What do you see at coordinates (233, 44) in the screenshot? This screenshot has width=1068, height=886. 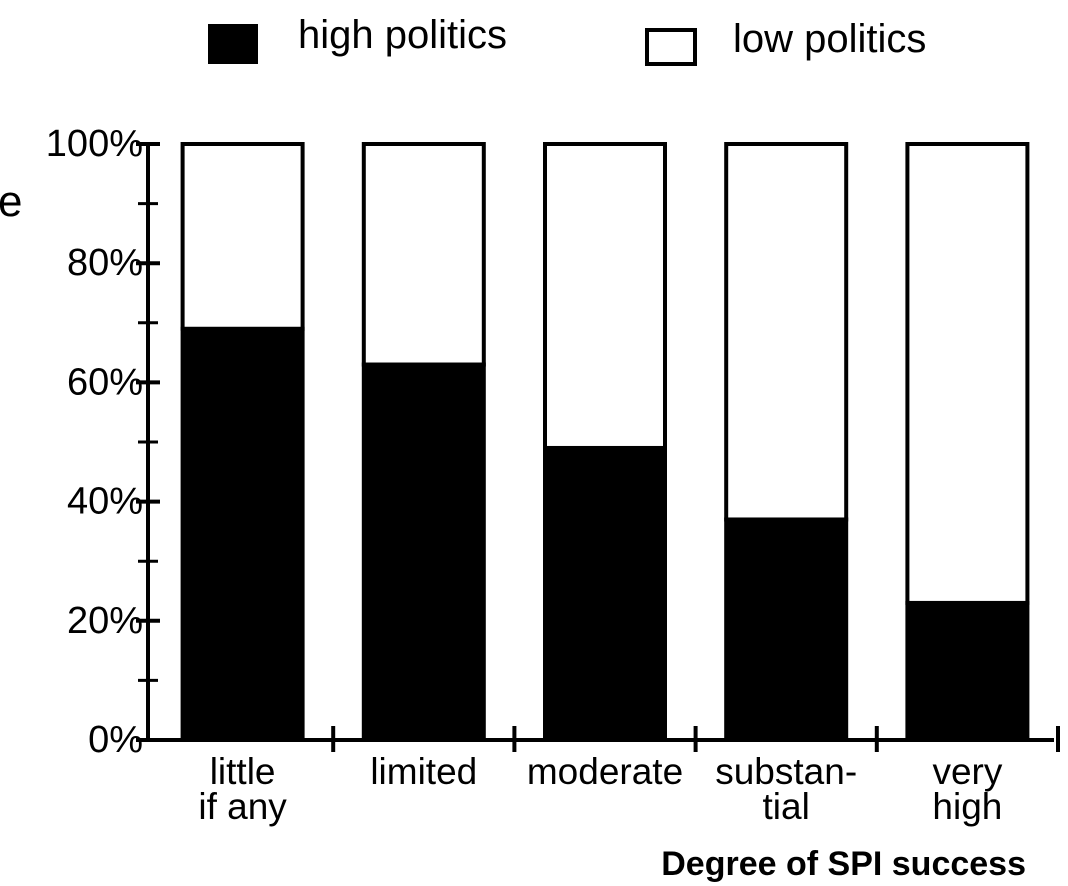 I see `legend-swatch-high-politics` at bounding box center [233, 44].